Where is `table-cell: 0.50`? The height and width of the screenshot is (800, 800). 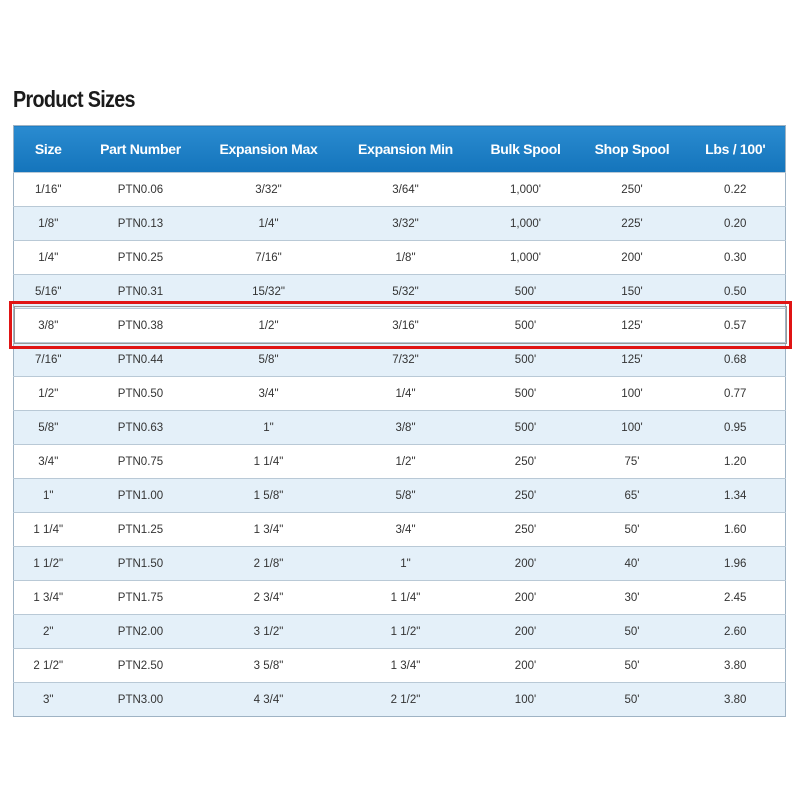 table-cell: 0.50 is located at coordinates (735, 291).